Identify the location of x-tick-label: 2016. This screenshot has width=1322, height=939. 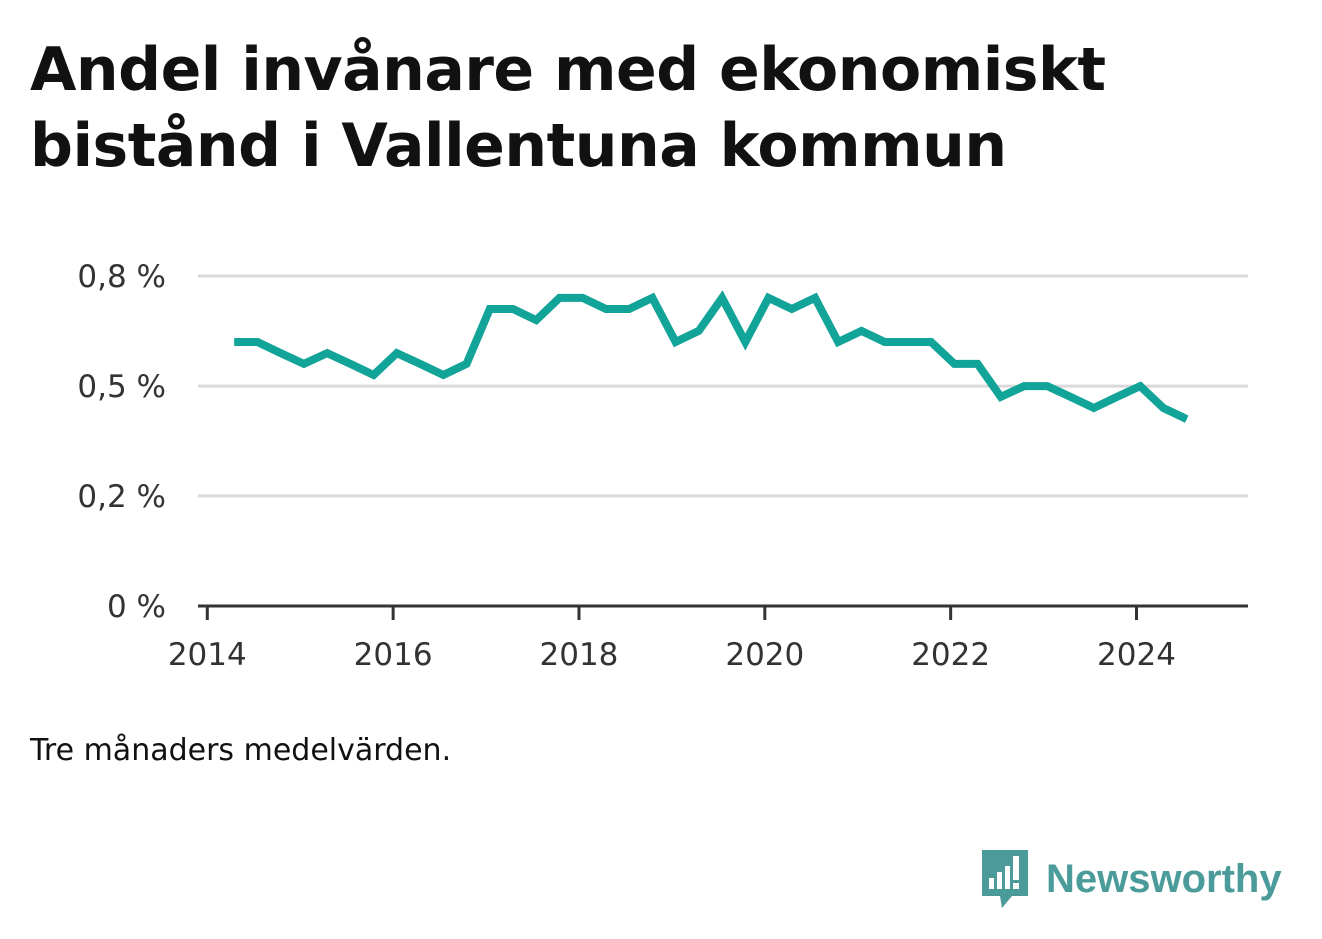
(393, 655).